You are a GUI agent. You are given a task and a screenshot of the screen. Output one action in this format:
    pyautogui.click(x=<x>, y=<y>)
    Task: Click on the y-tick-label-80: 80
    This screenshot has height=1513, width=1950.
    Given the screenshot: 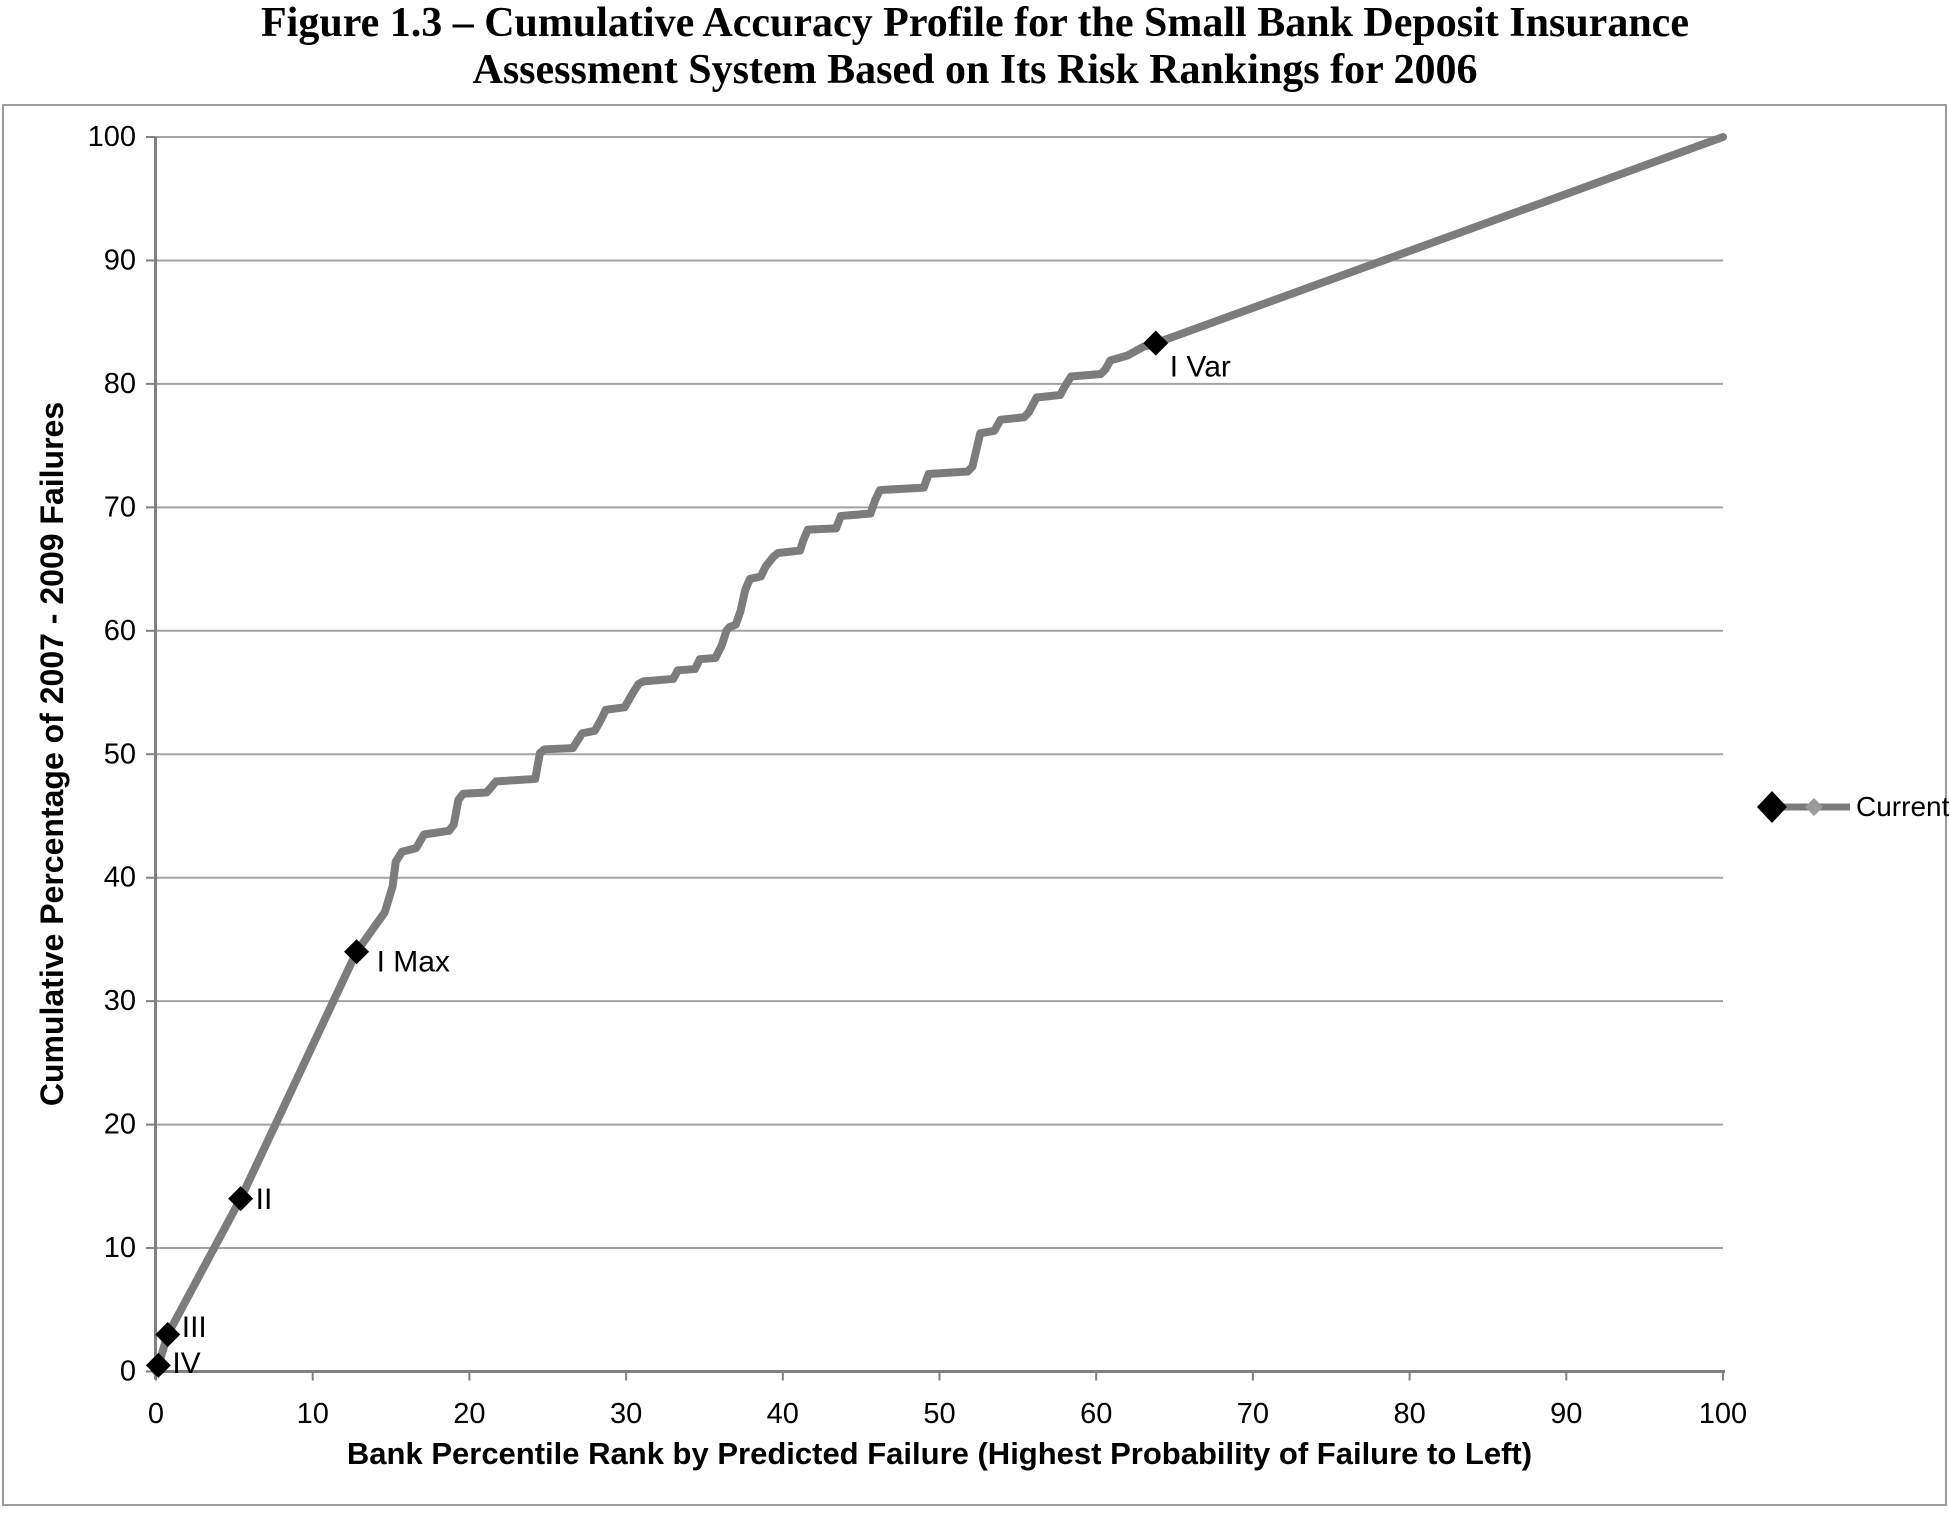 What is the action you would take?
    pyautogui.click(x=120, y=384)
    